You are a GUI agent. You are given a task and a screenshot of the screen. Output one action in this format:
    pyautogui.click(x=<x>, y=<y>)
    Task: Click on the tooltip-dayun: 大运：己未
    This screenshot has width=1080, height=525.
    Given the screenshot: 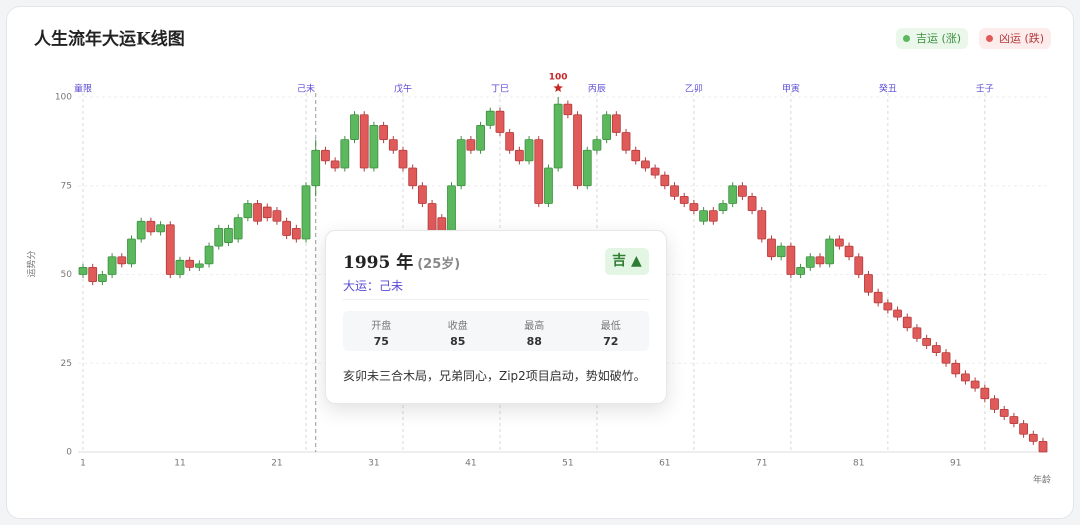 What is the action you would take?
    pyautogui.click(x=373, y=286)
    